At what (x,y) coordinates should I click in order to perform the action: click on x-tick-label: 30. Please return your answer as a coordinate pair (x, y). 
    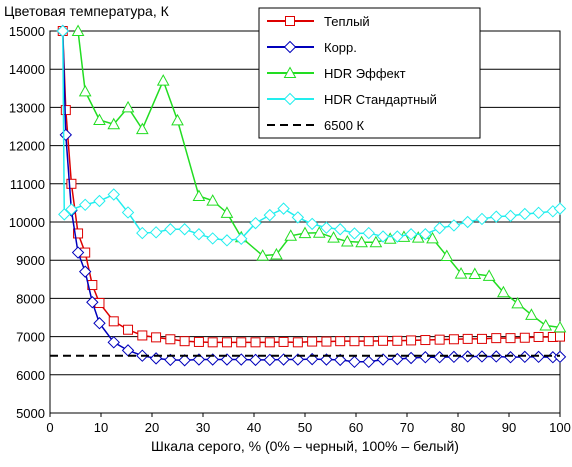
    Looking at the image, I should click on (203, 427).